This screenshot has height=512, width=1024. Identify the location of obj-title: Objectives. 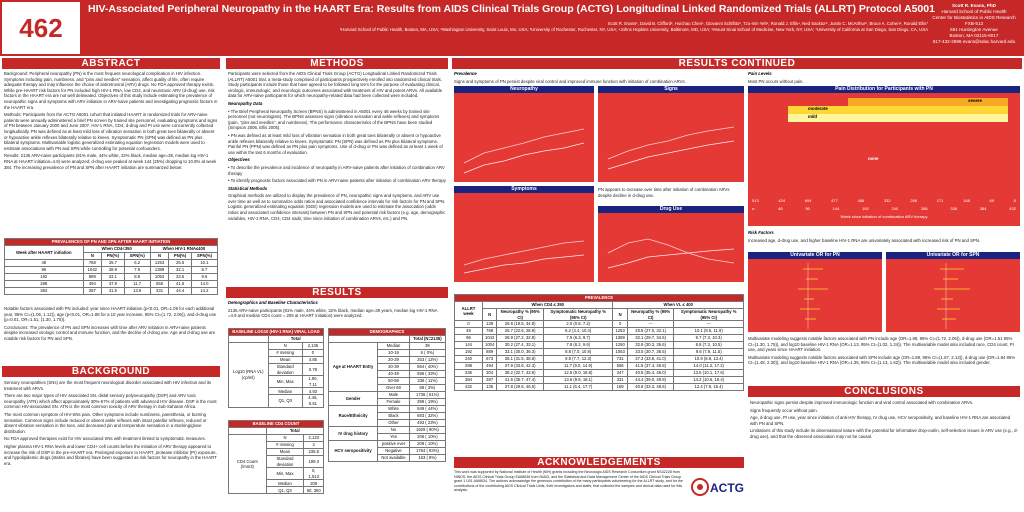
(239, 160).